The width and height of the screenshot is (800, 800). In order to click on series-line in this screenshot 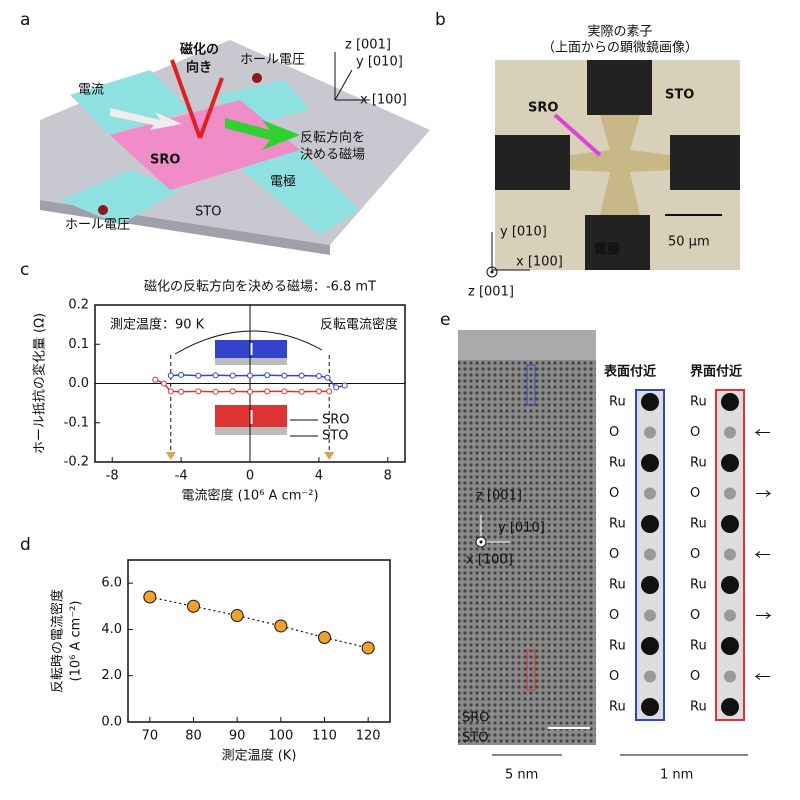, I will do `click(259, 622)`.